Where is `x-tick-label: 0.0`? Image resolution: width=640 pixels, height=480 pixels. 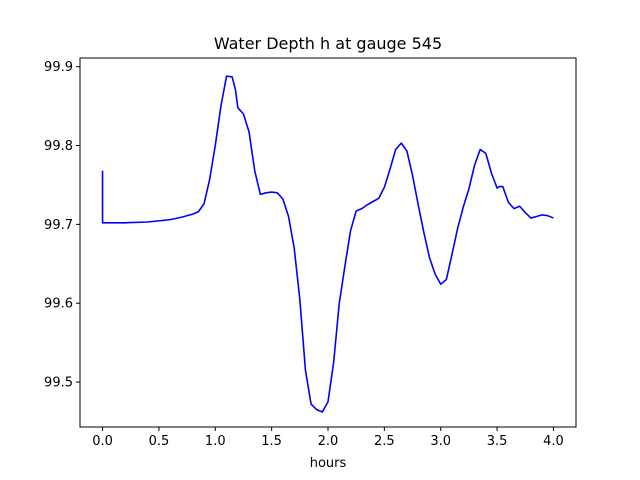 x-tick-label: 0.0 is located at coordinates (102, 441).